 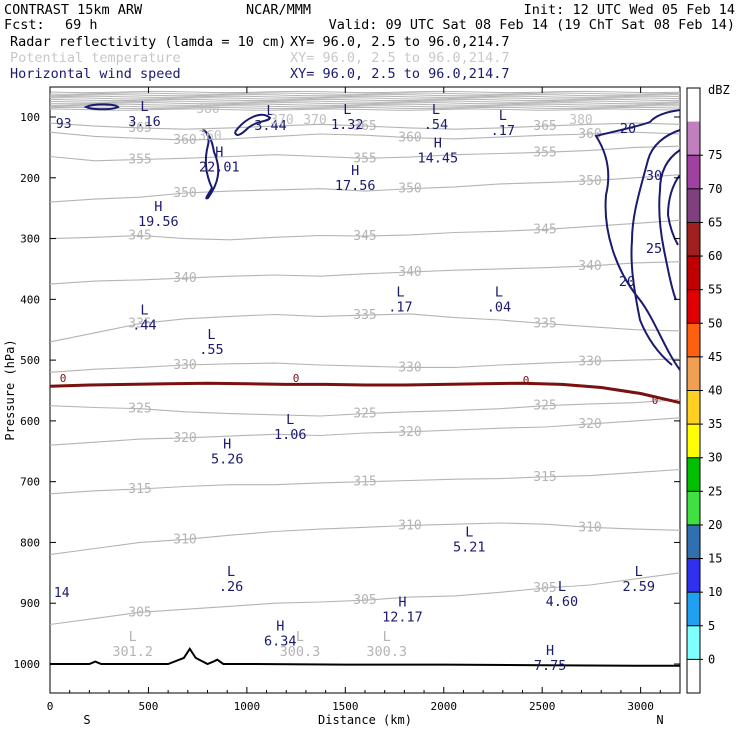 I want to click on extremum-value: .54, so click(x=436, y=125).